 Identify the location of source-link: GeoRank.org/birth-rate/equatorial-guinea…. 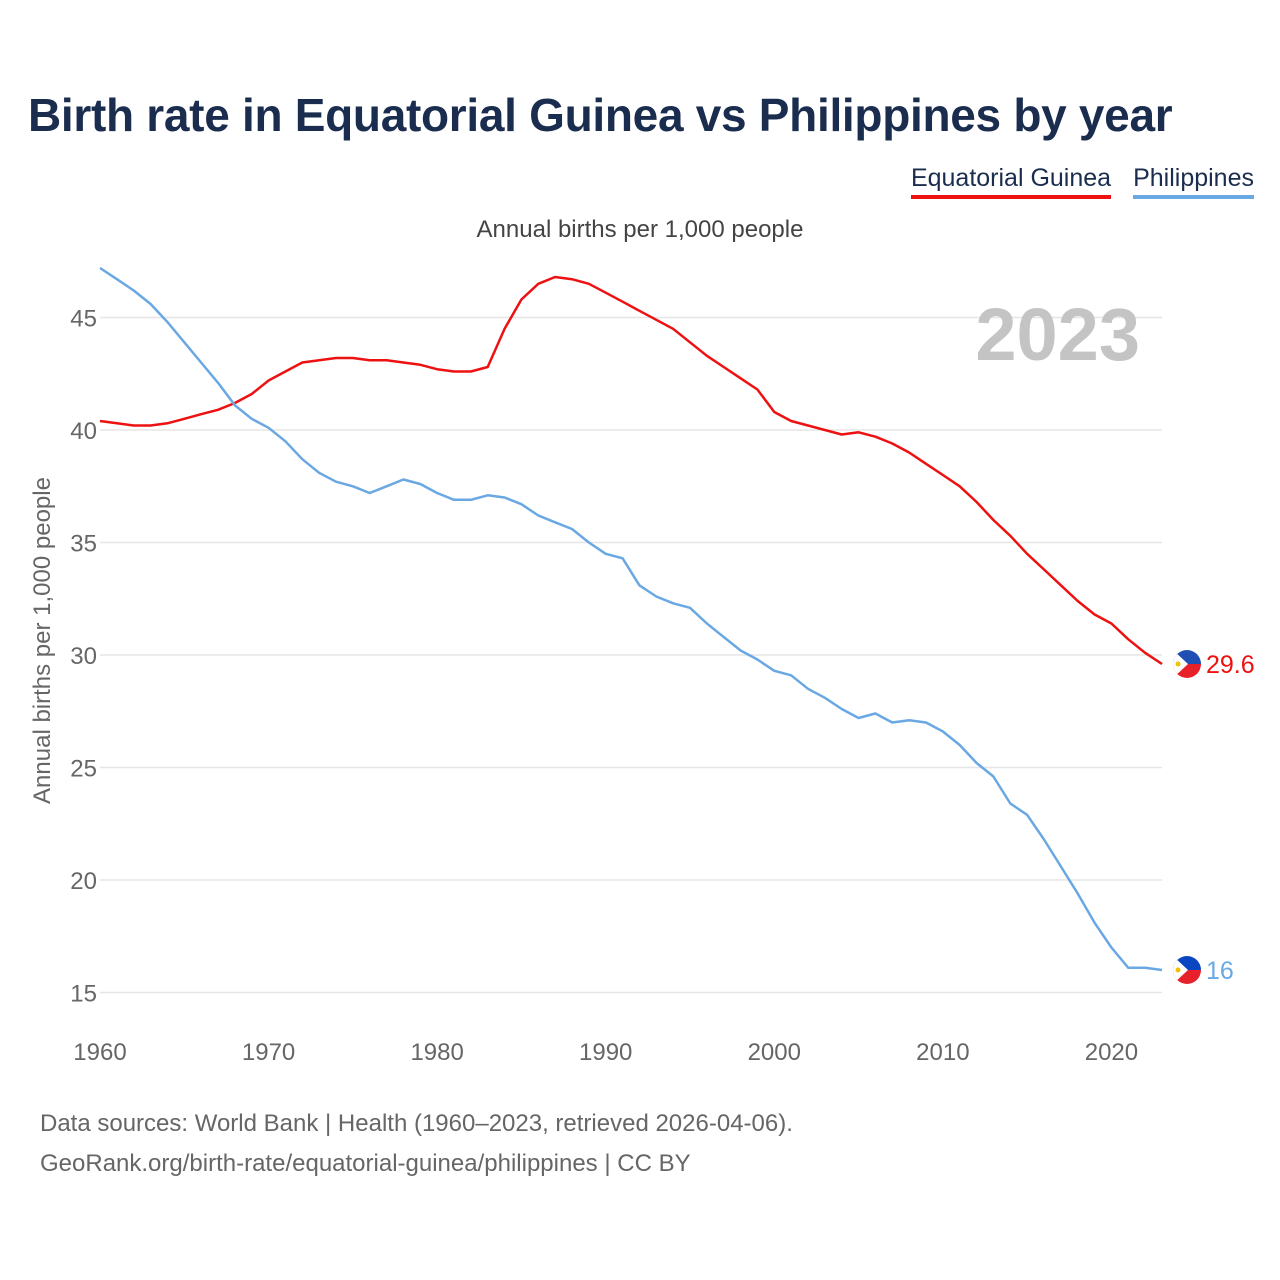
(365, 1163).